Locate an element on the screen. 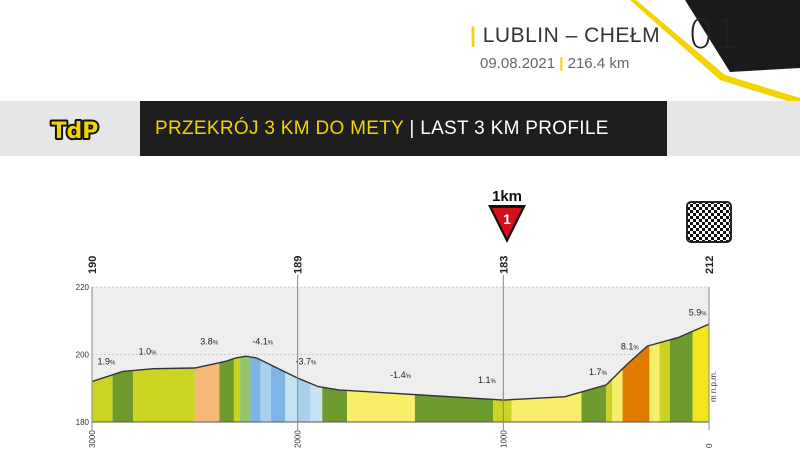  stage-route: | LUBLIN – CHEŁM is located at coordinates (565, 36).